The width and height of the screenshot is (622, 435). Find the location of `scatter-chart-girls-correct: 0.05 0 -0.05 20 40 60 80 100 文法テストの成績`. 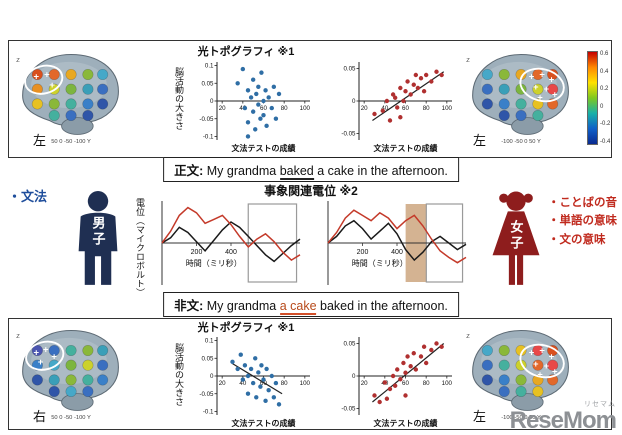

scatter-chart-girls-correct: 0.05 0 -0.05 20 40 60 80 100 文法テストの成績 is located at coordinates (397, 107).